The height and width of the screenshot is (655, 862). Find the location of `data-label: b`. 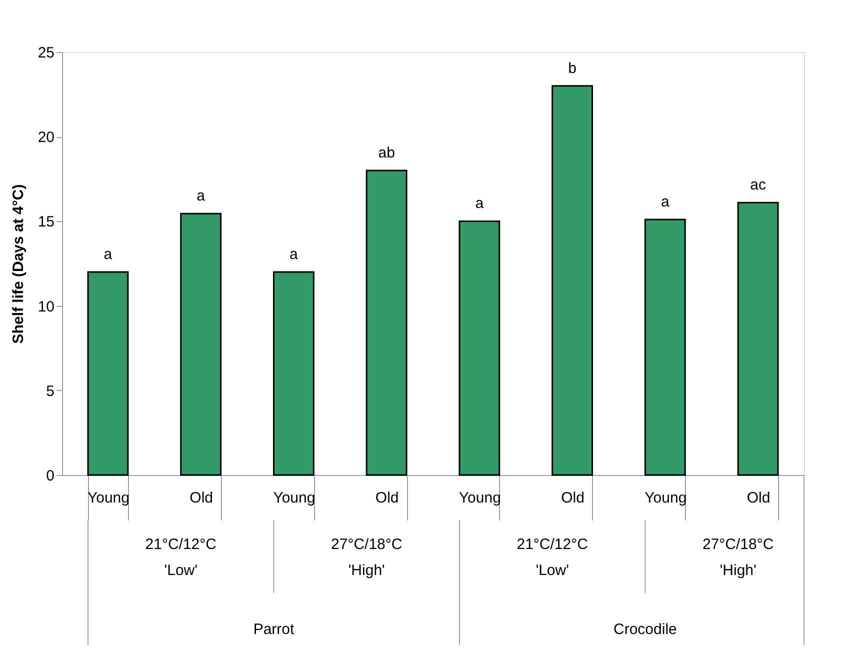

data-label: b is located at coordinates (572, 68).